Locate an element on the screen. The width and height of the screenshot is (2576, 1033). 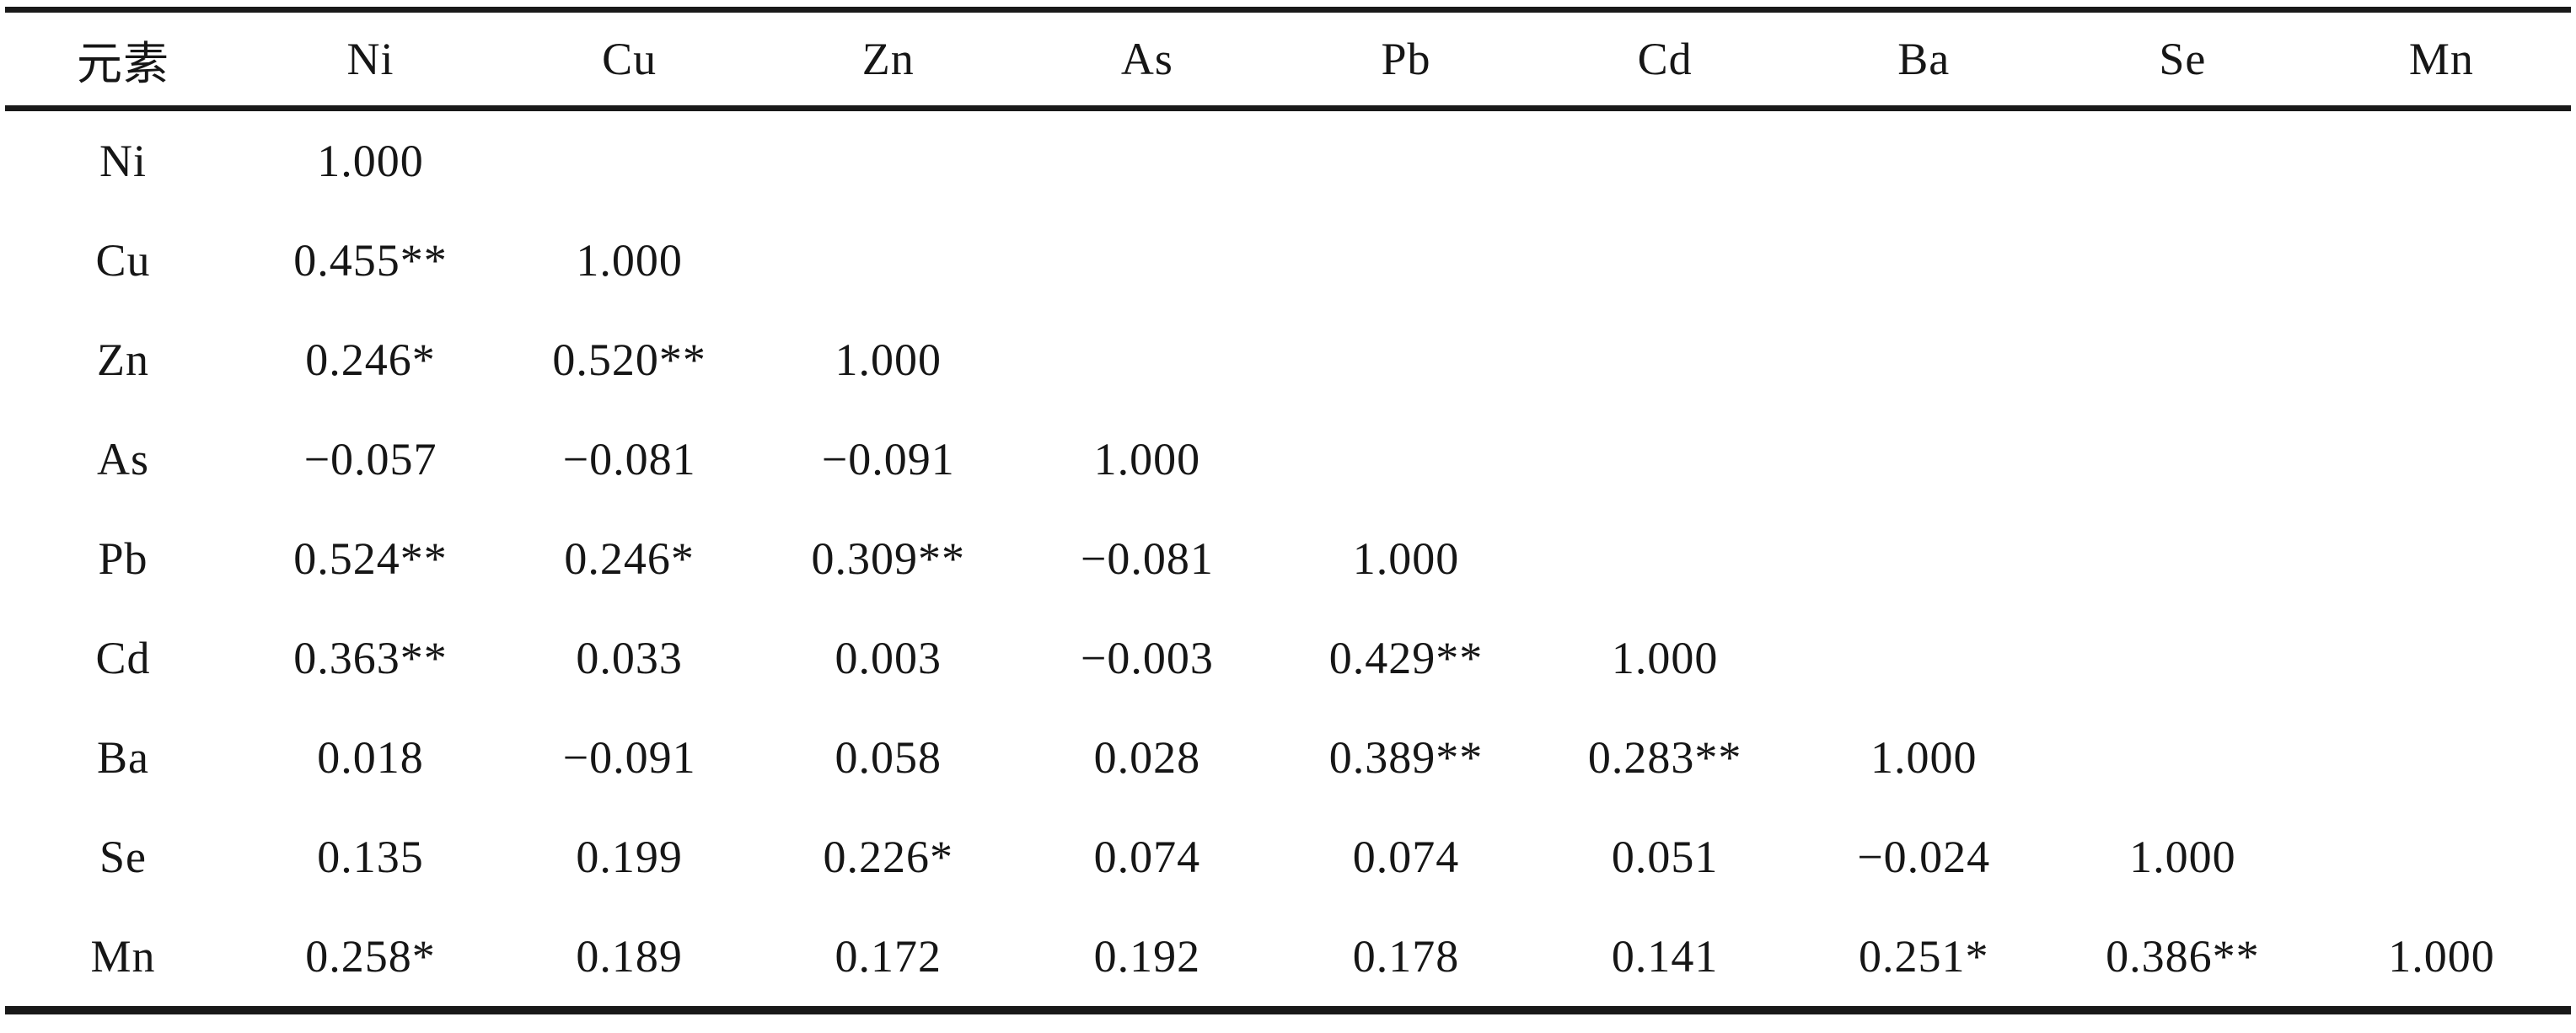
table-cell: 0.309** is located at coordinates (888, 558).